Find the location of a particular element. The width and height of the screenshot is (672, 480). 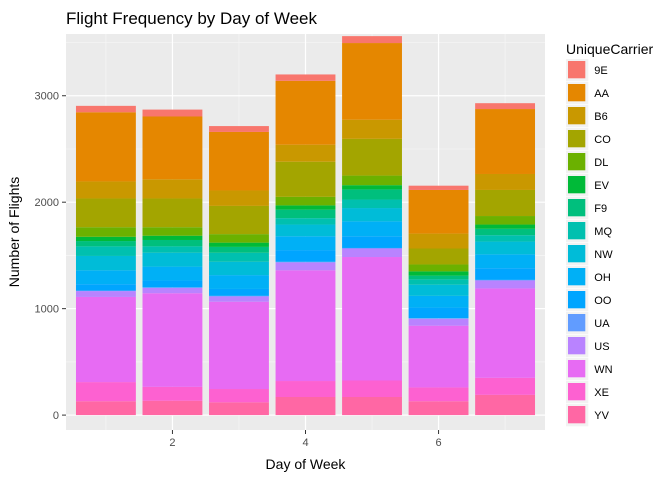

legend-swatch-ua is located at coordinates (577, 323).